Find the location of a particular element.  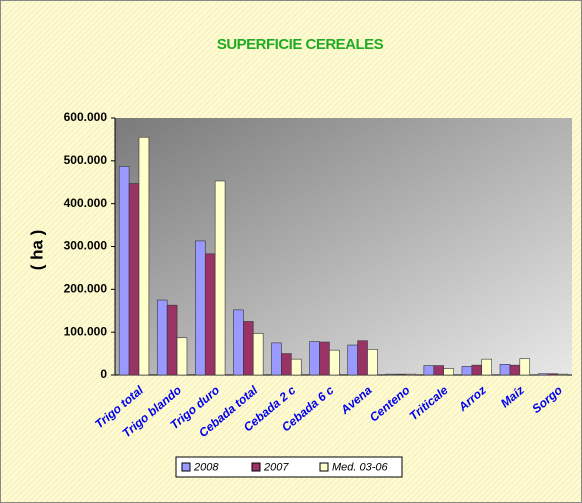

y-tick-label: 500.000 is located at coordinates (86, 160).